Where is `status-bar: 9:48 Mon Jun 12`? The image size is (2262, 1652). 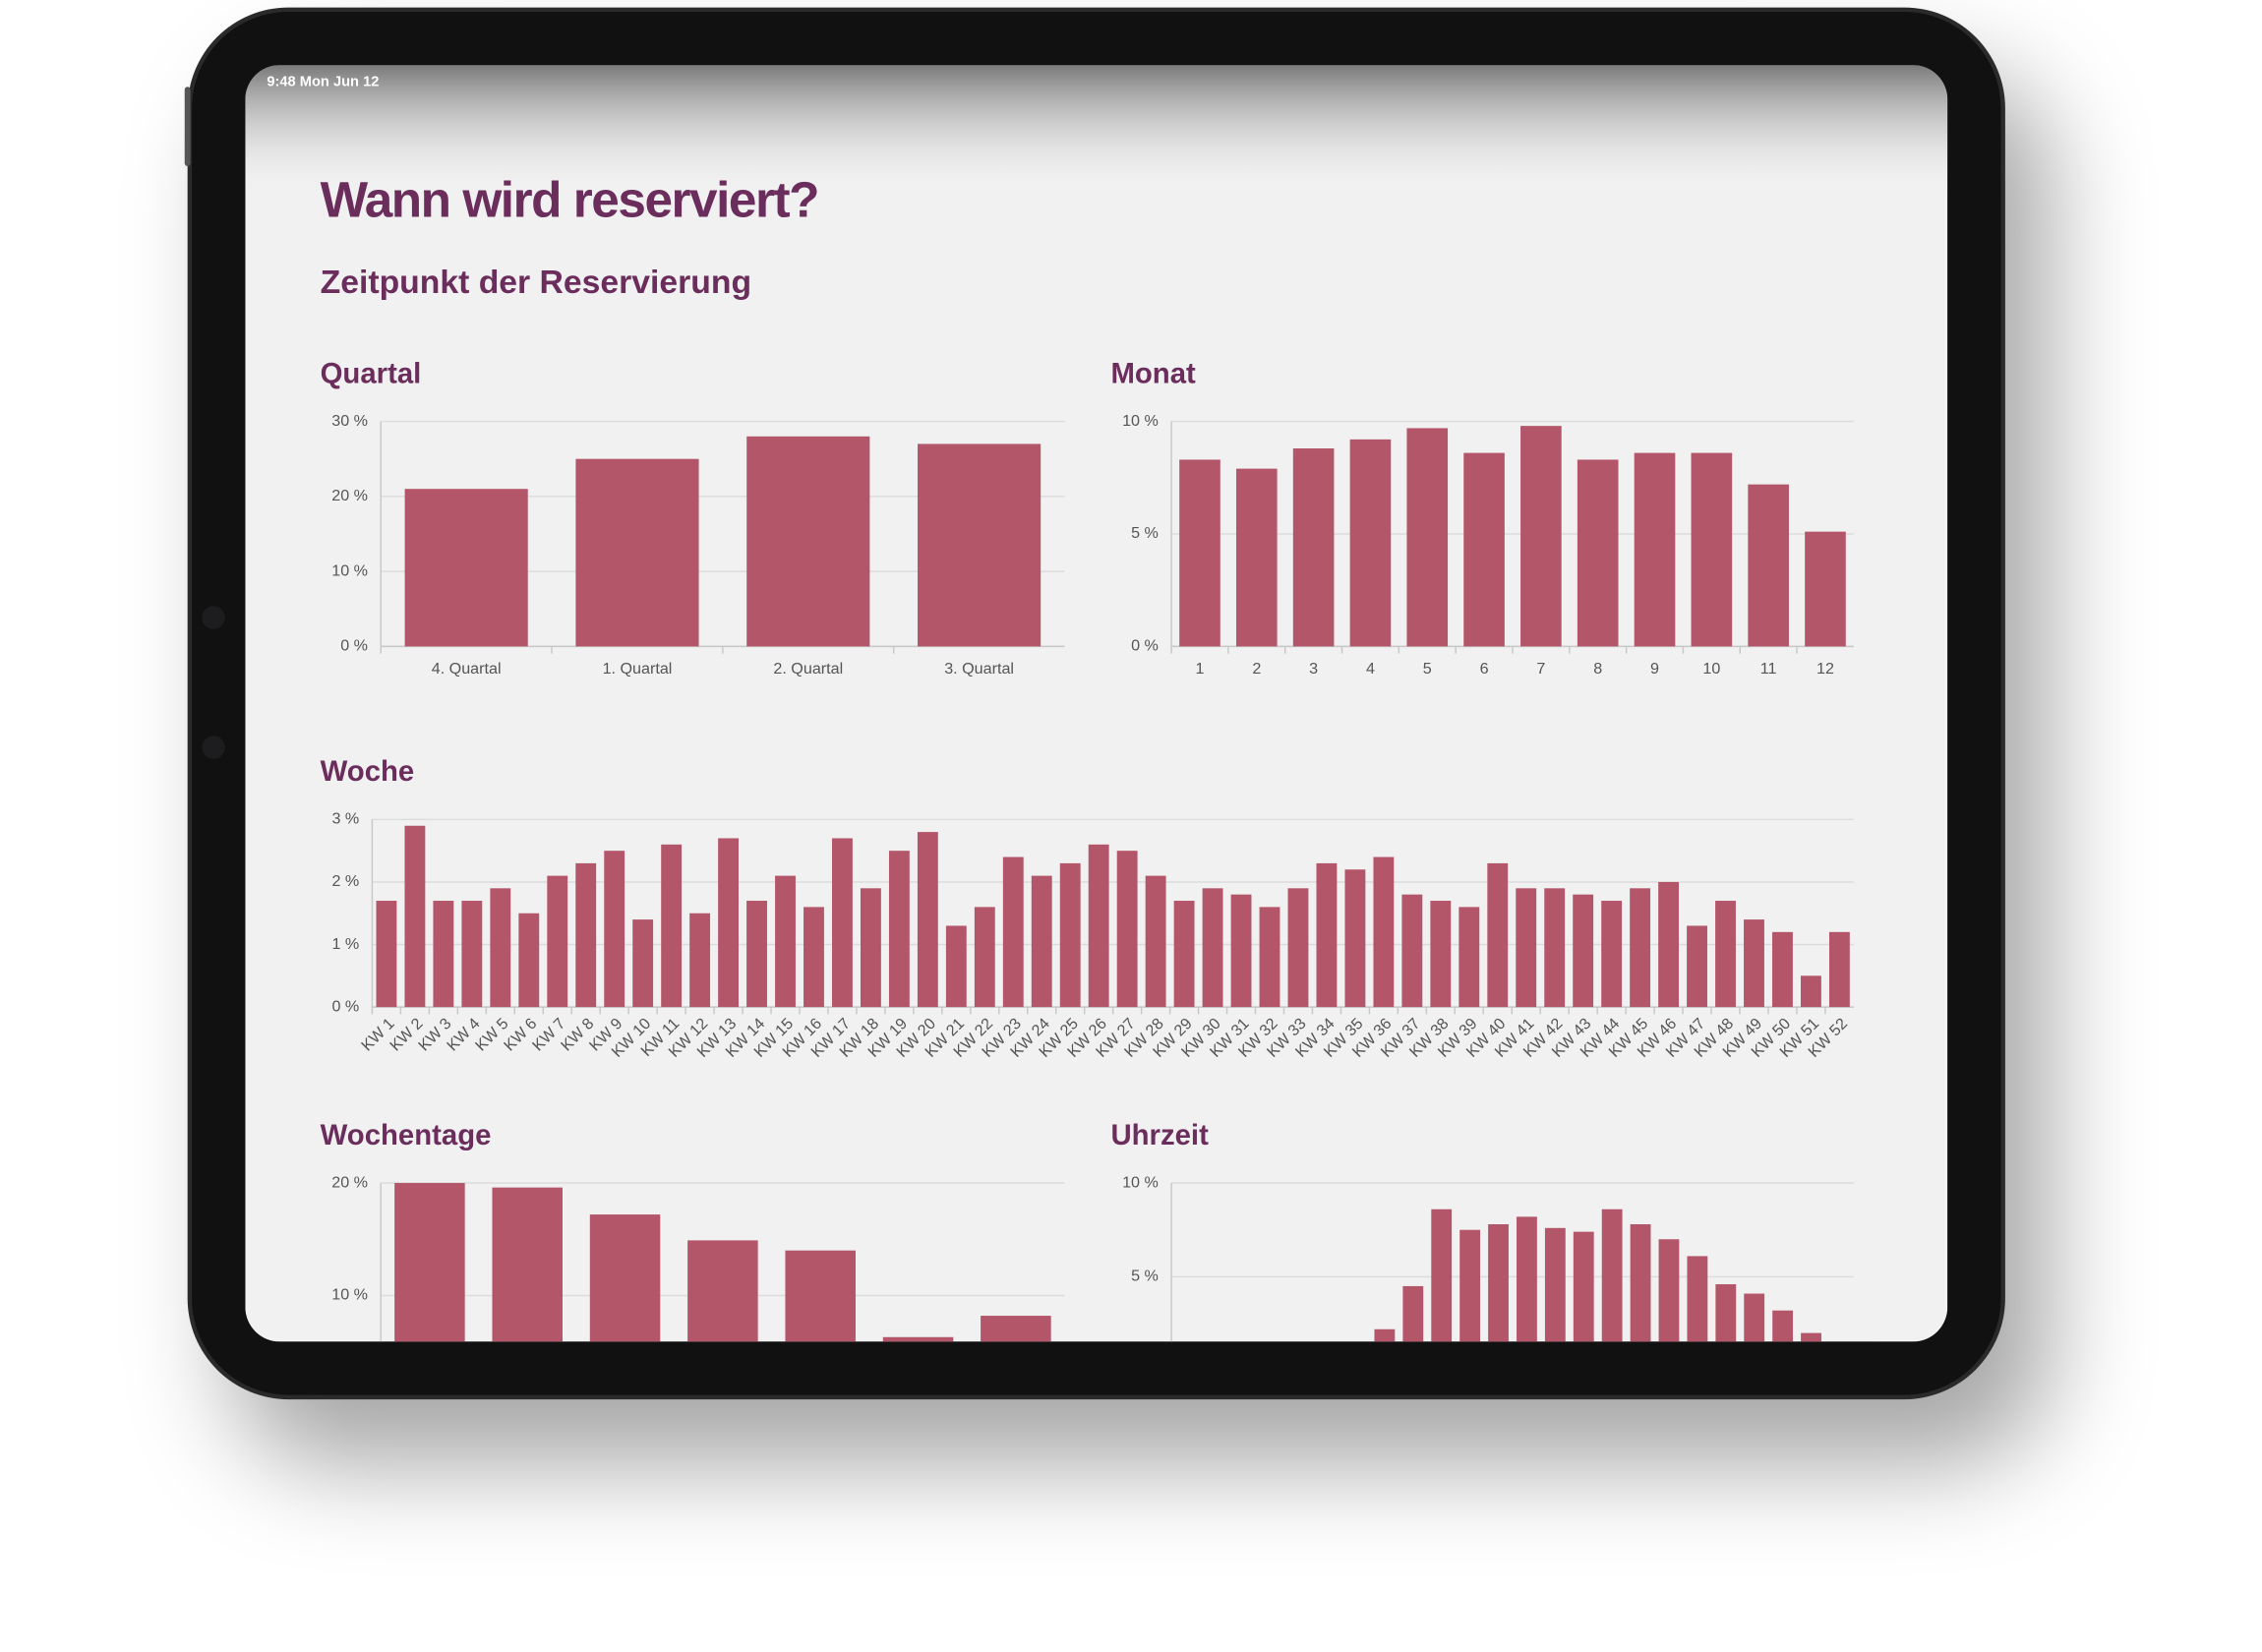
status-bar: 9:48 Mon Jun 12 is located at coordinates (323, 82).